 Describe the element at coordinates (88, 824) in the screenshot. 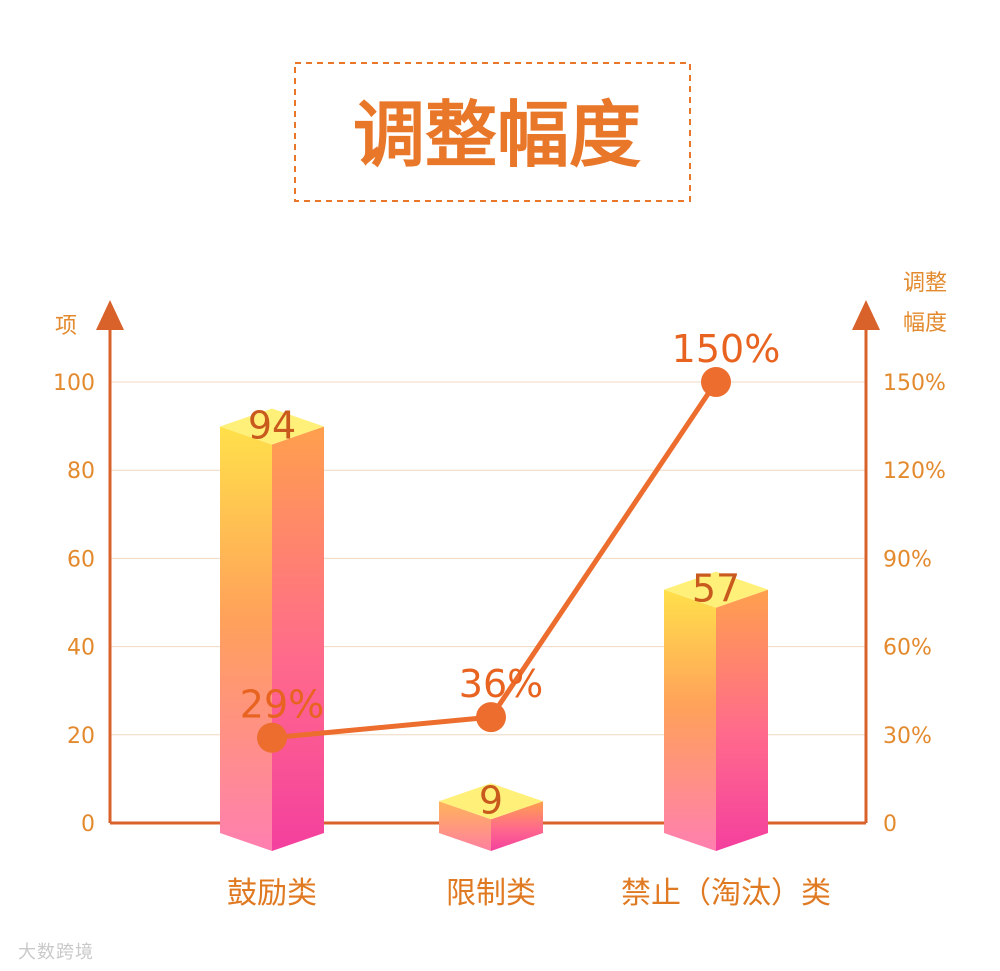

I see `y-tick-label: 0` at that location.